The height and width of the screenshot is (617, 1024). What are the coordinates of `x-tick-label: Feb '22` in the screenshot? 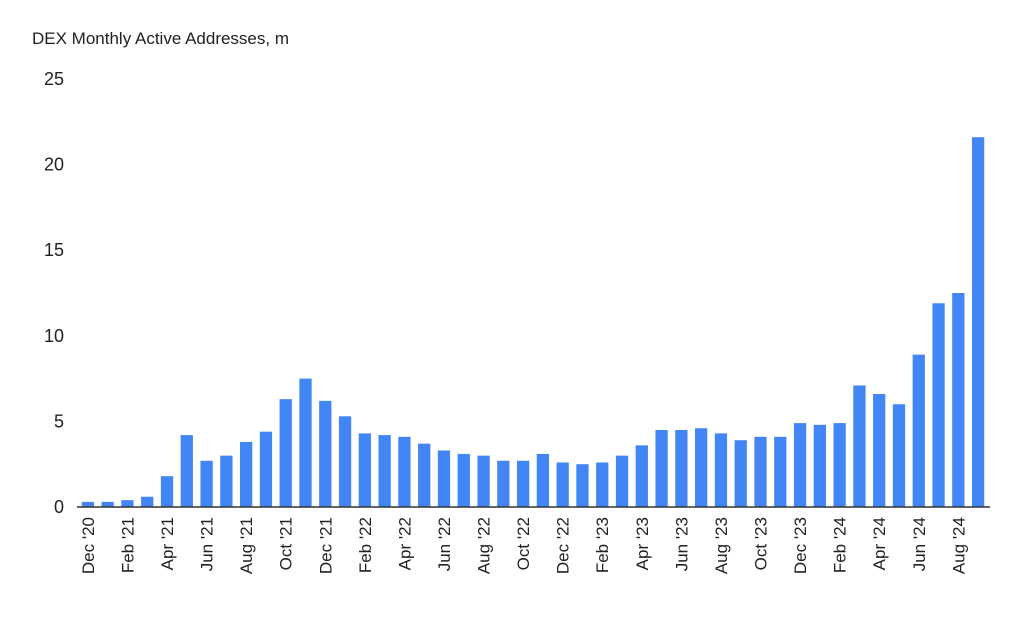 It's located at (365, 545).